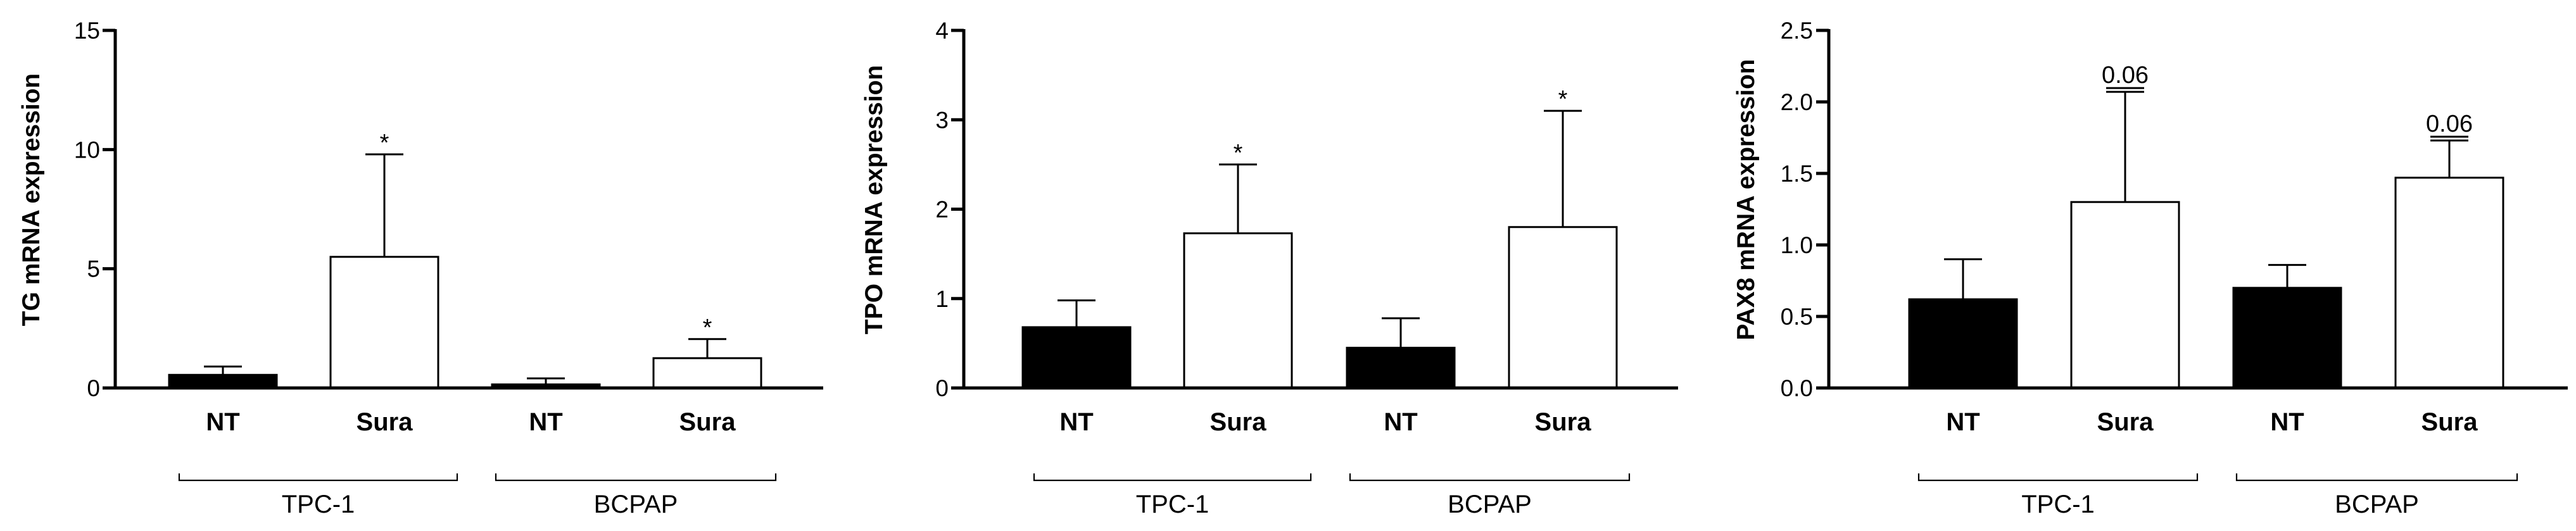  I want to click on y-tick-label: 4, so click(942, 31).